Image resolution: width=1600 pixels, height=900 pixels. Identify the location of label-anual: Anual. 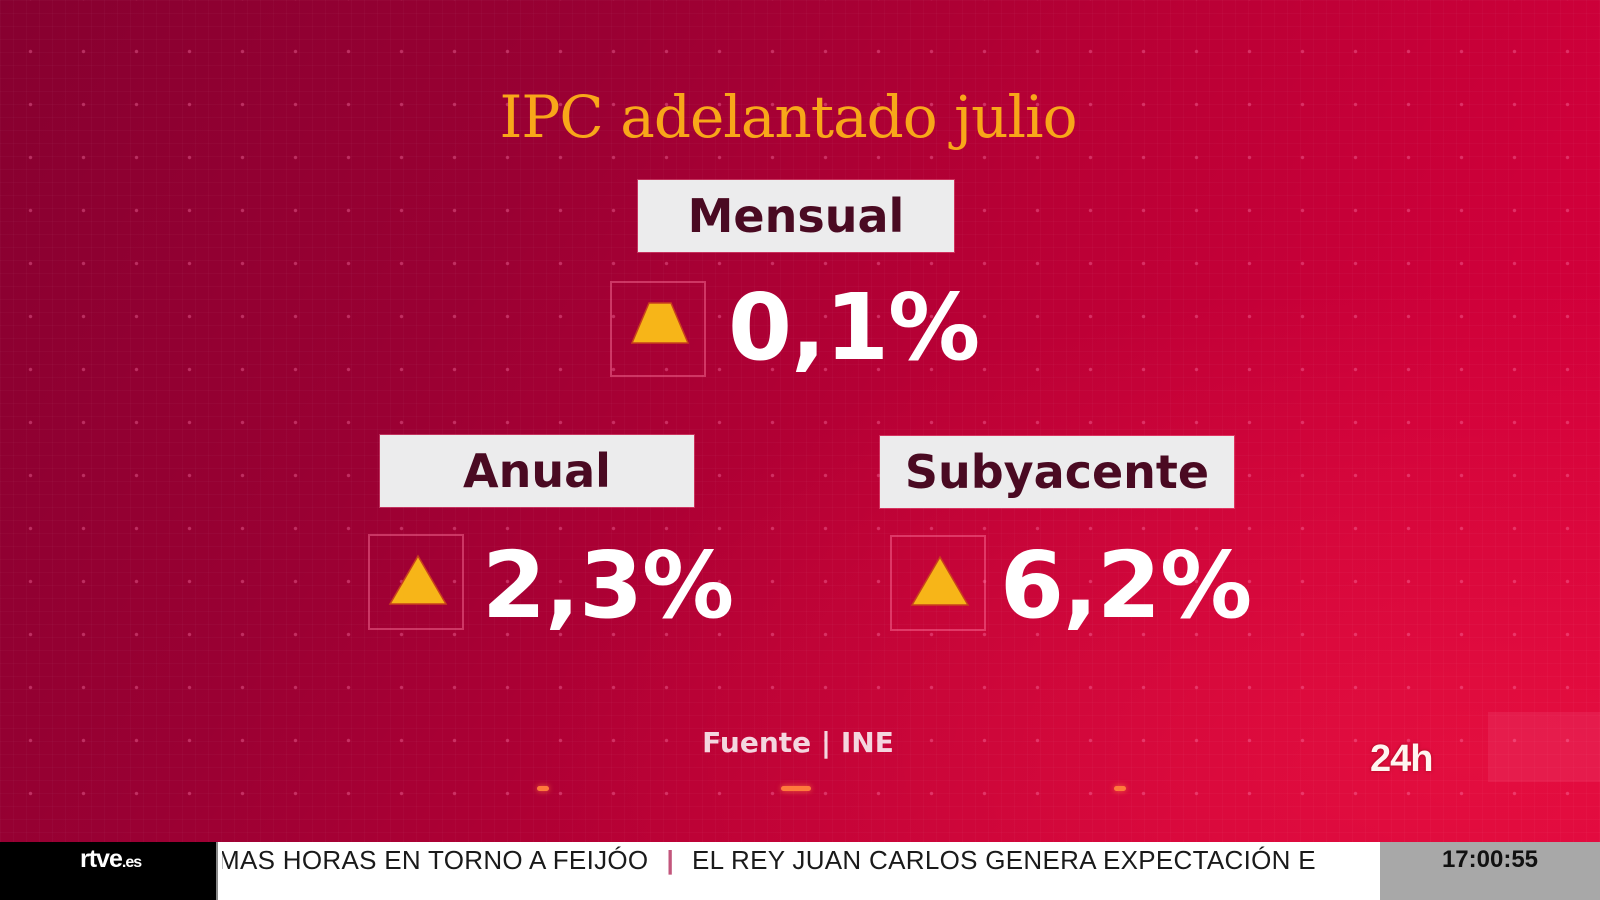
(537, 471).